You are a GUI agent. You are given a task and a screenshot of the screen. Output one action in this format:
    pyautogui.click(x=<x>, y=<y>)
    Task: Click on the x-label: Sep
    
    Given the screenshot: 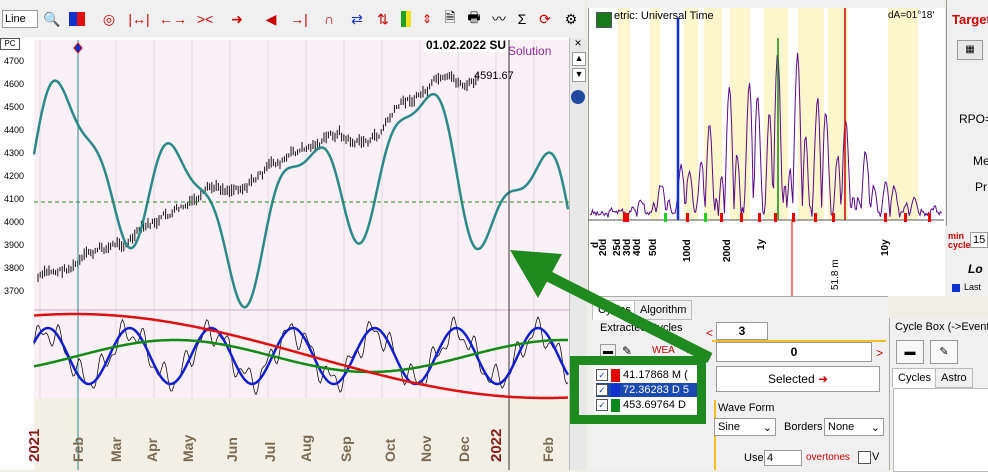 What is the action you would take?
    pyautogui.click(x=346, y=449)
    